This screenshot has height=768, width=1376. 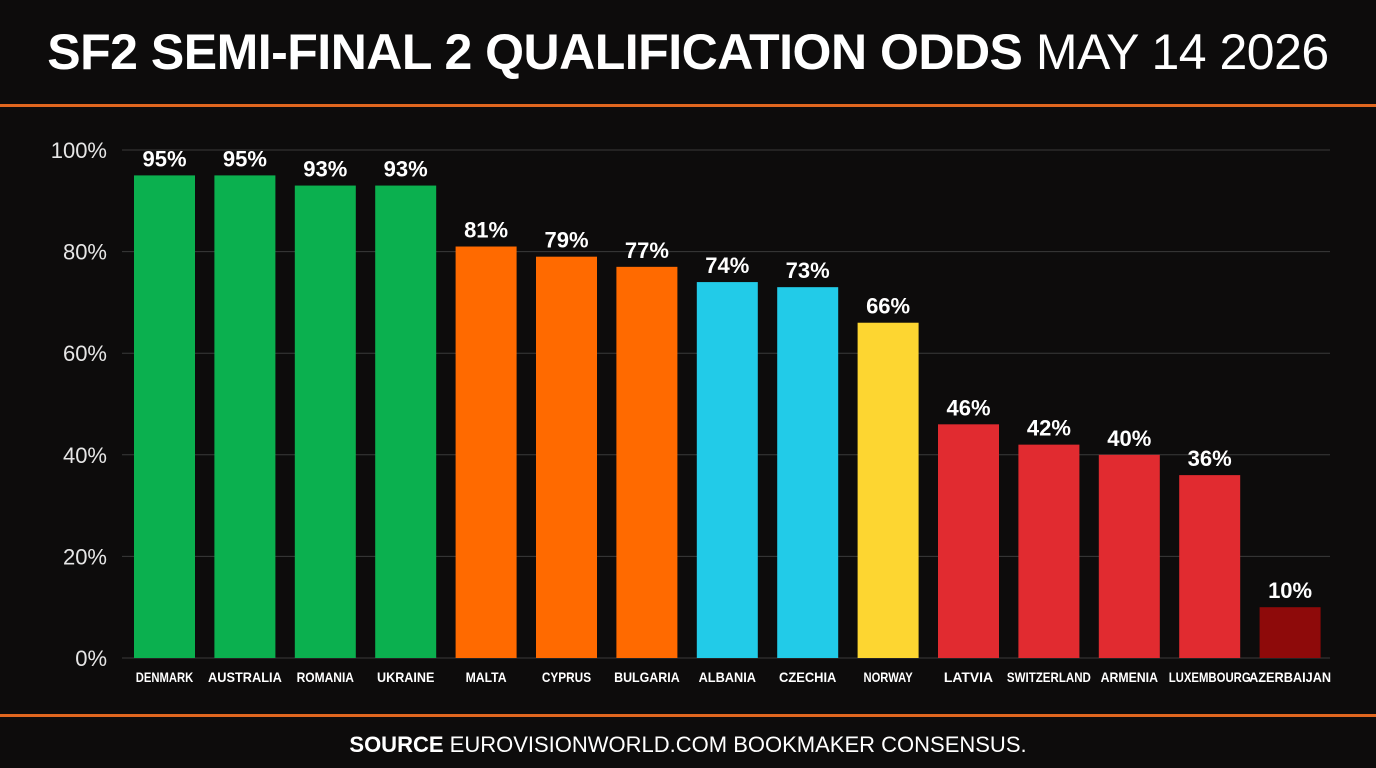 What do you see at coordinates (79, 150) in the screenshot?
I see `y-tick-label: 100%` at bounding box center [79, 150].